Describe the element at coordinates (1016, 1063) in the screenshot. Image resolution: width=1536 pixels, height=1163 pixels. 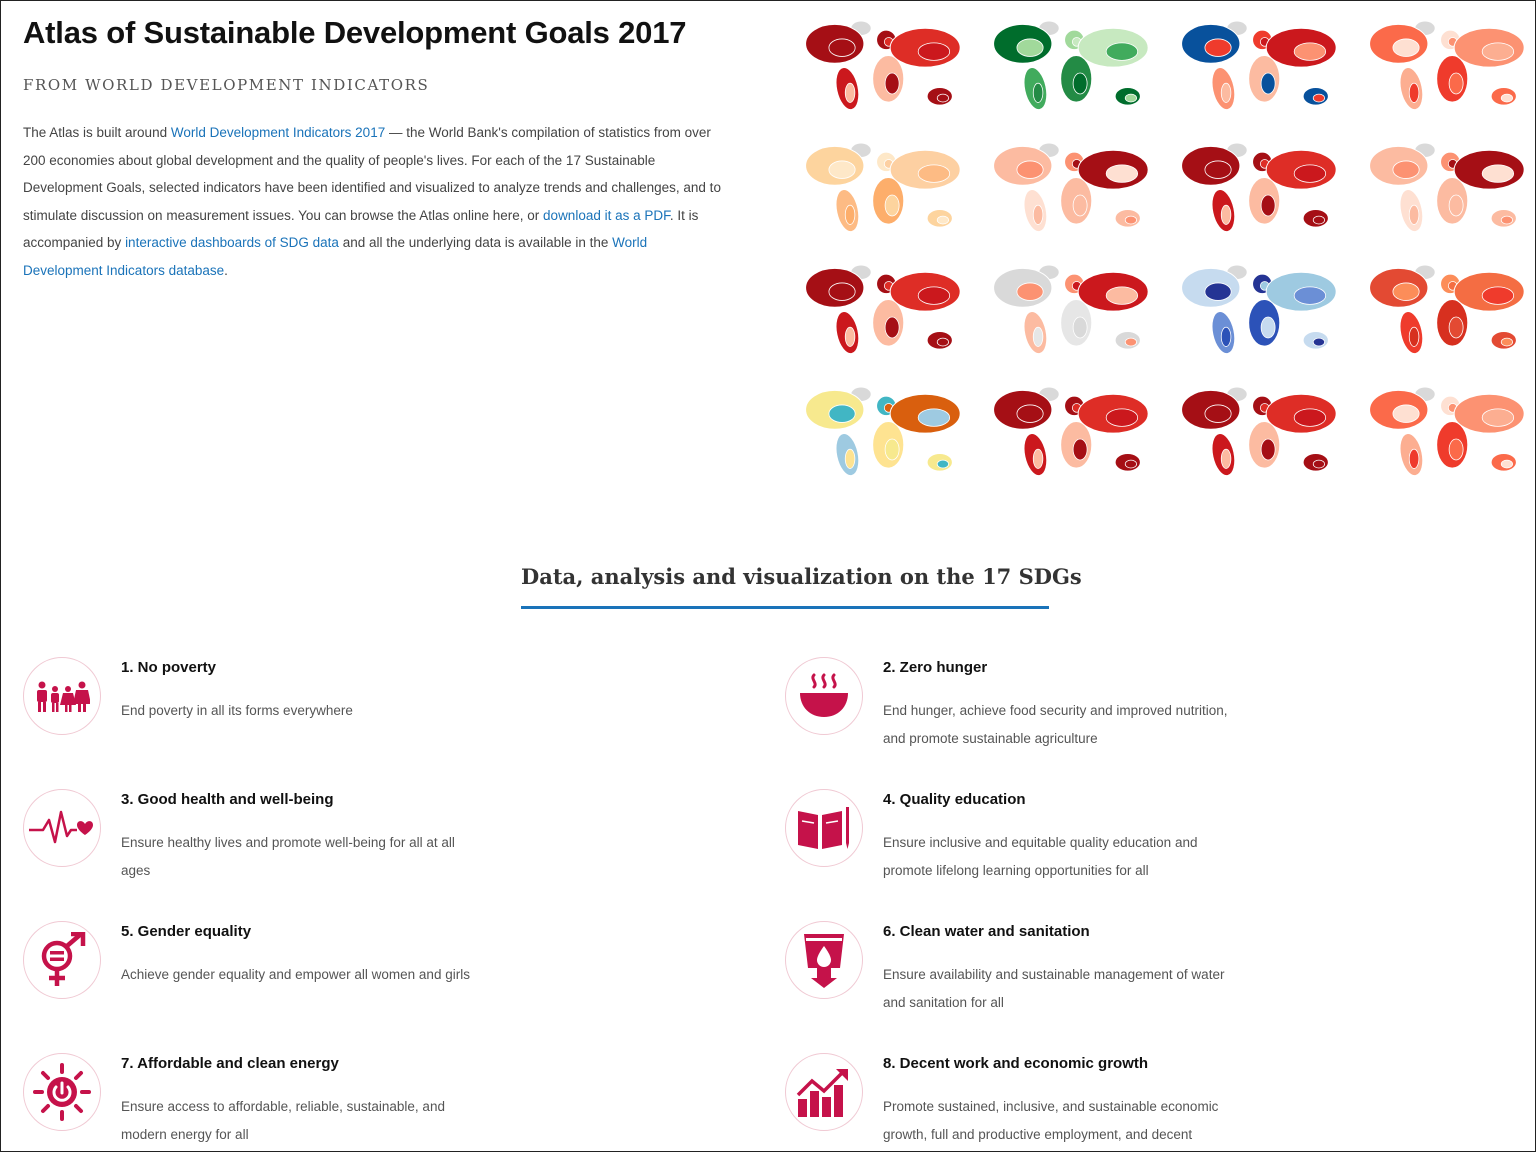
I see `goal-title: 8. Decent work and economic growth` at that location.